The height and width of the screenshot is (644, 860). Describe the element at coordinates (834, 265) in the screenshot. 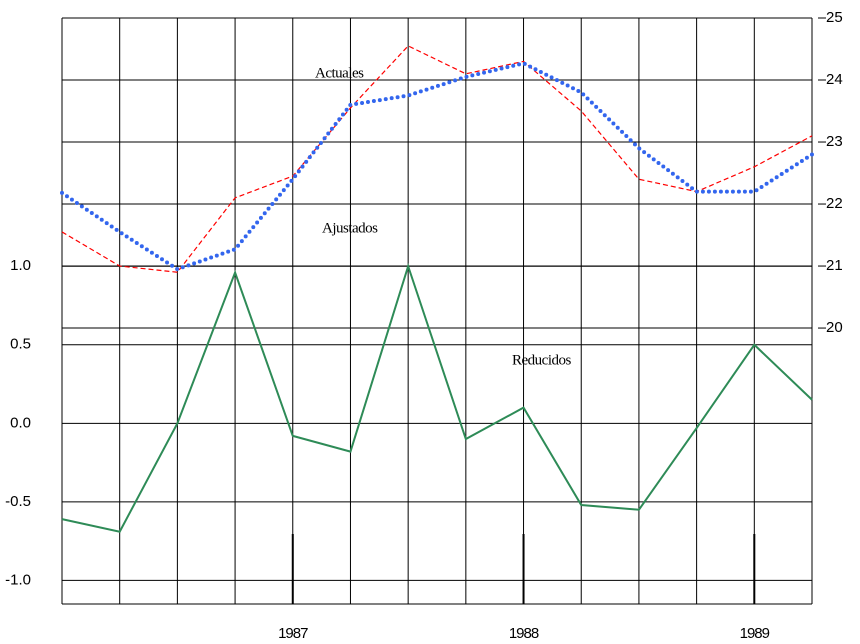

I see `y2-tick-label: 21` at that location.